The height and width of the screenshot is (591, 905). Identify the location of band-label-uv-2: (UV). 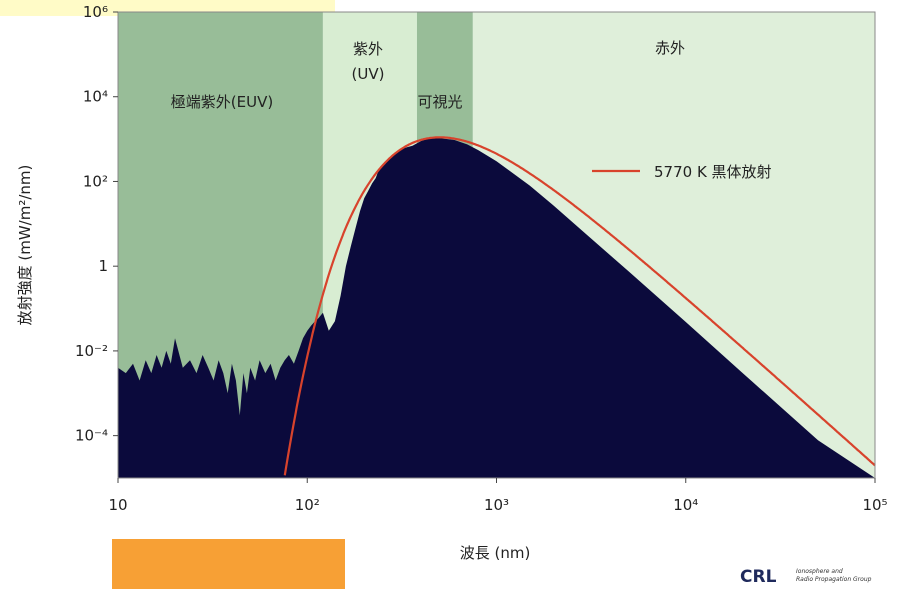
(368, 74).